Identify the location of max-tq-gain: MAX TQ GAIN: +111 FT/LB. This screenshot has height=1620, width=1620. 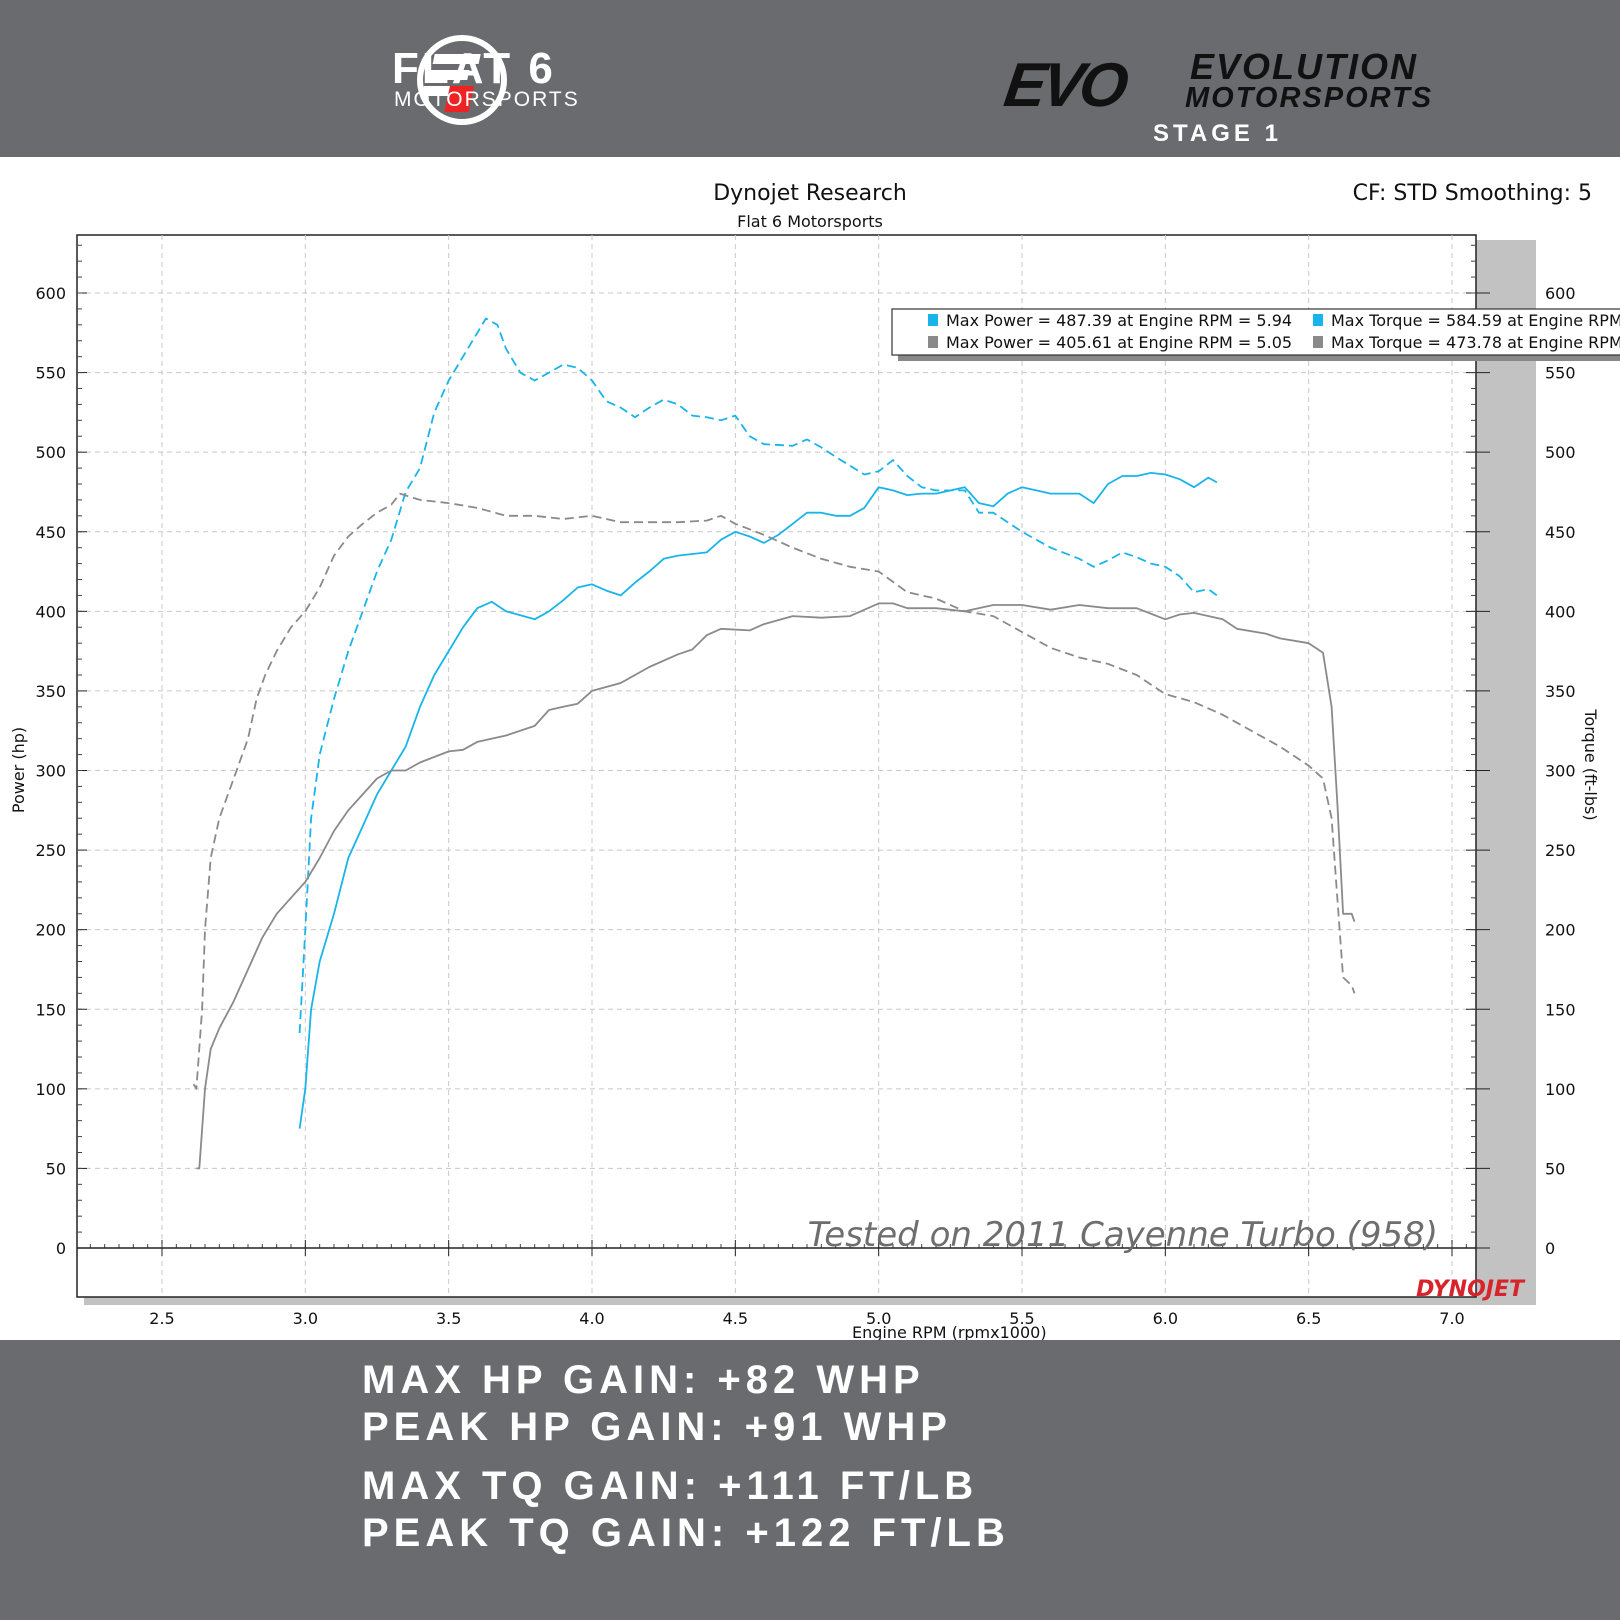
(670, 1486).